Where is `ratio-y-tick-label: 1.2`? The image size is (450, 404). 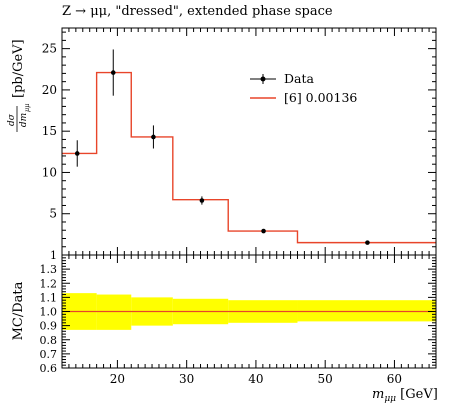 ratio-y-tick-label: 1.2 is located at coordinates (49, 283).